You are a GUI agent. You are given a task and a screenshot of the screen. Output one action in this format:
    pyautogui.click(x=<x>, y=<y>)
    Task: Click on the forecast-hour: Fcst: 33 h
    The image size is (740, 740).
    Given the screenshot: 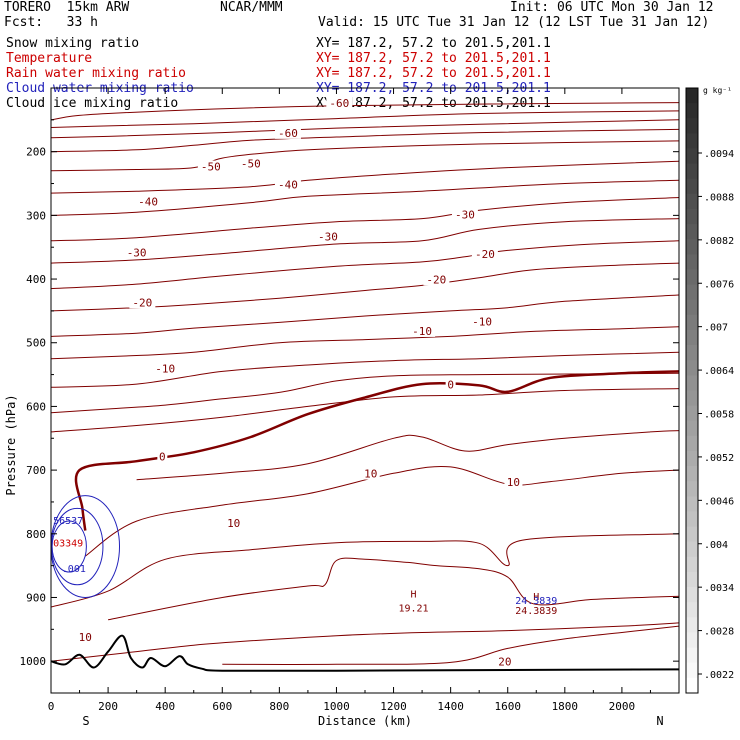 What is the action you would take?
    pyautogui.click(x=51, y=22)
    